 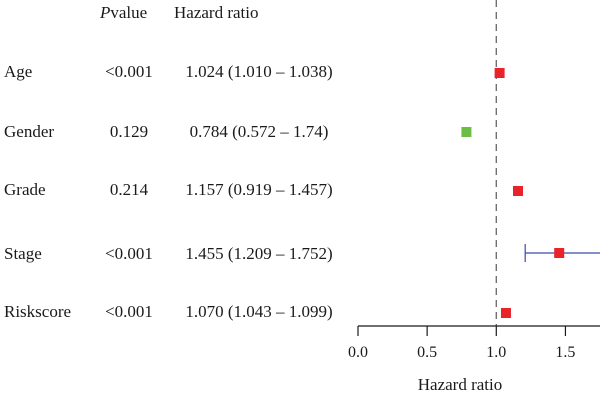 I want to click on pvalue-header-p: P, so click(x=105, y=12).